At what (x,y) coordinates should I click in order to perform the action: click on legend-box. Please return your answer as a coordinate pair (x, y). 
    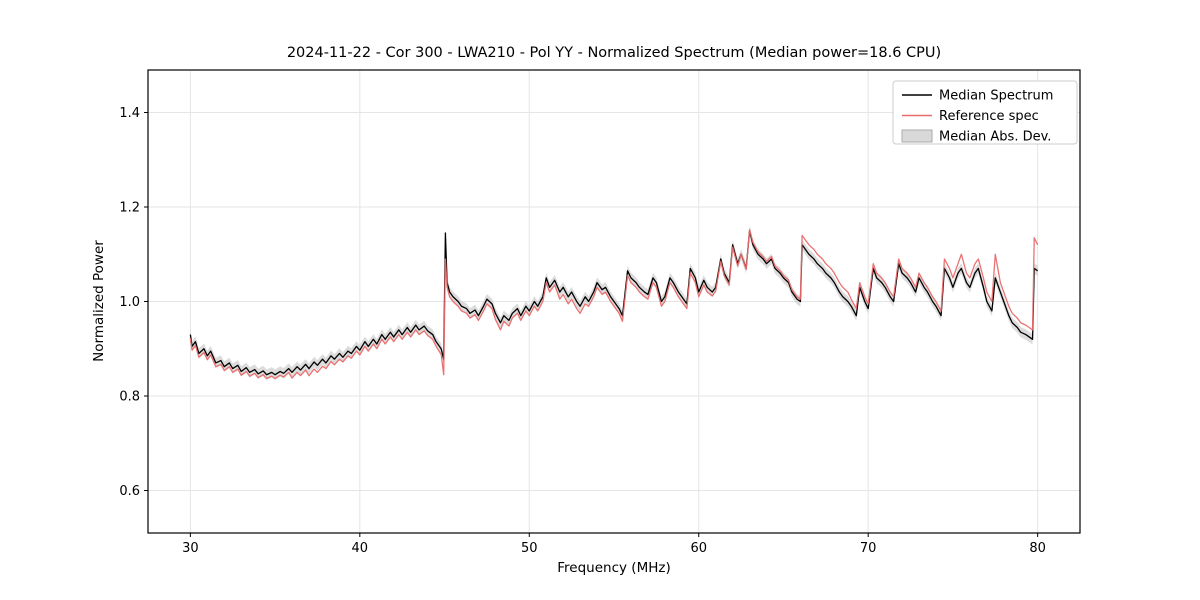
    Looking at the image, I should click on (985, 112).